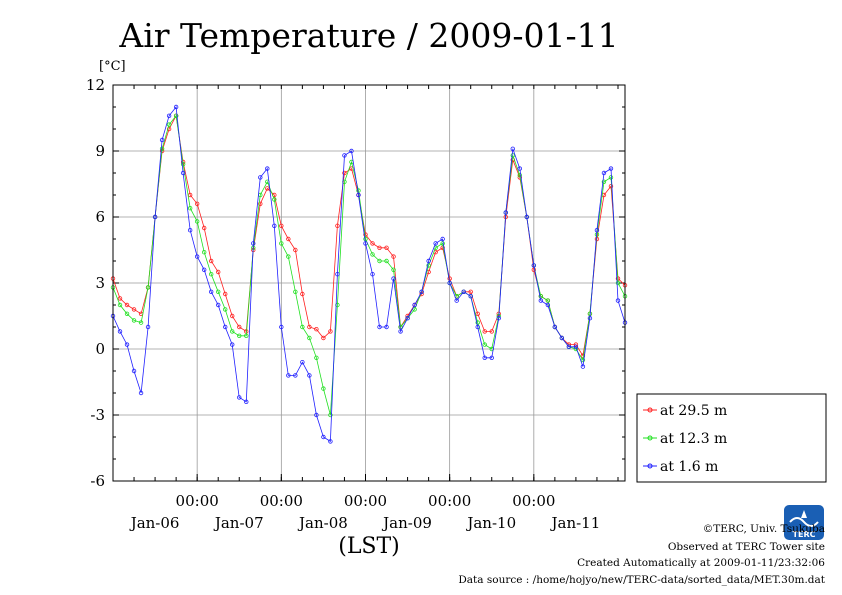  What do you see at coordinates (97, 415) in the screenshot?
I see `y-tick-label: -3` at bounding box center [97, 415].